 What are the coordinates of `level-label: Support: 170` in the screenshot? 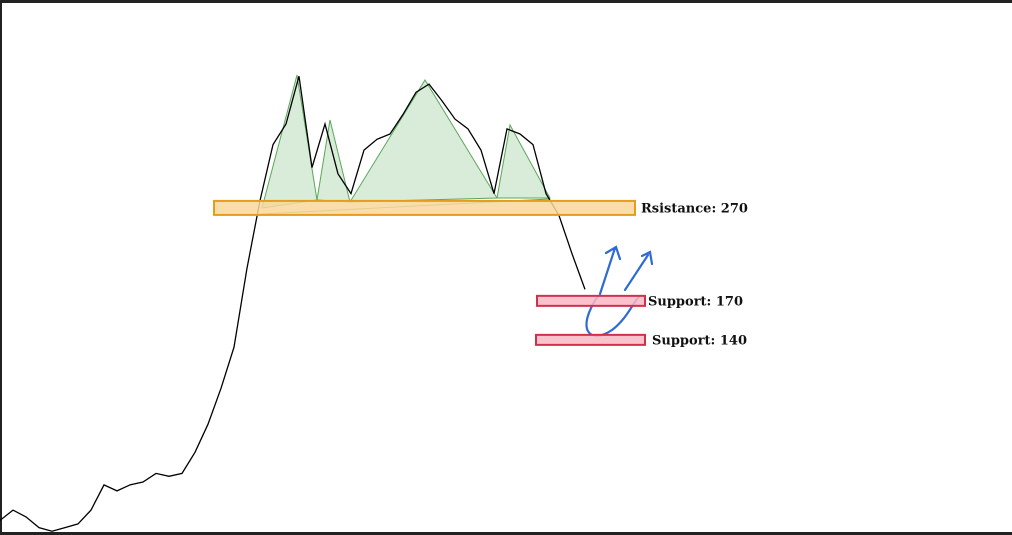 It's located at (695, 301).